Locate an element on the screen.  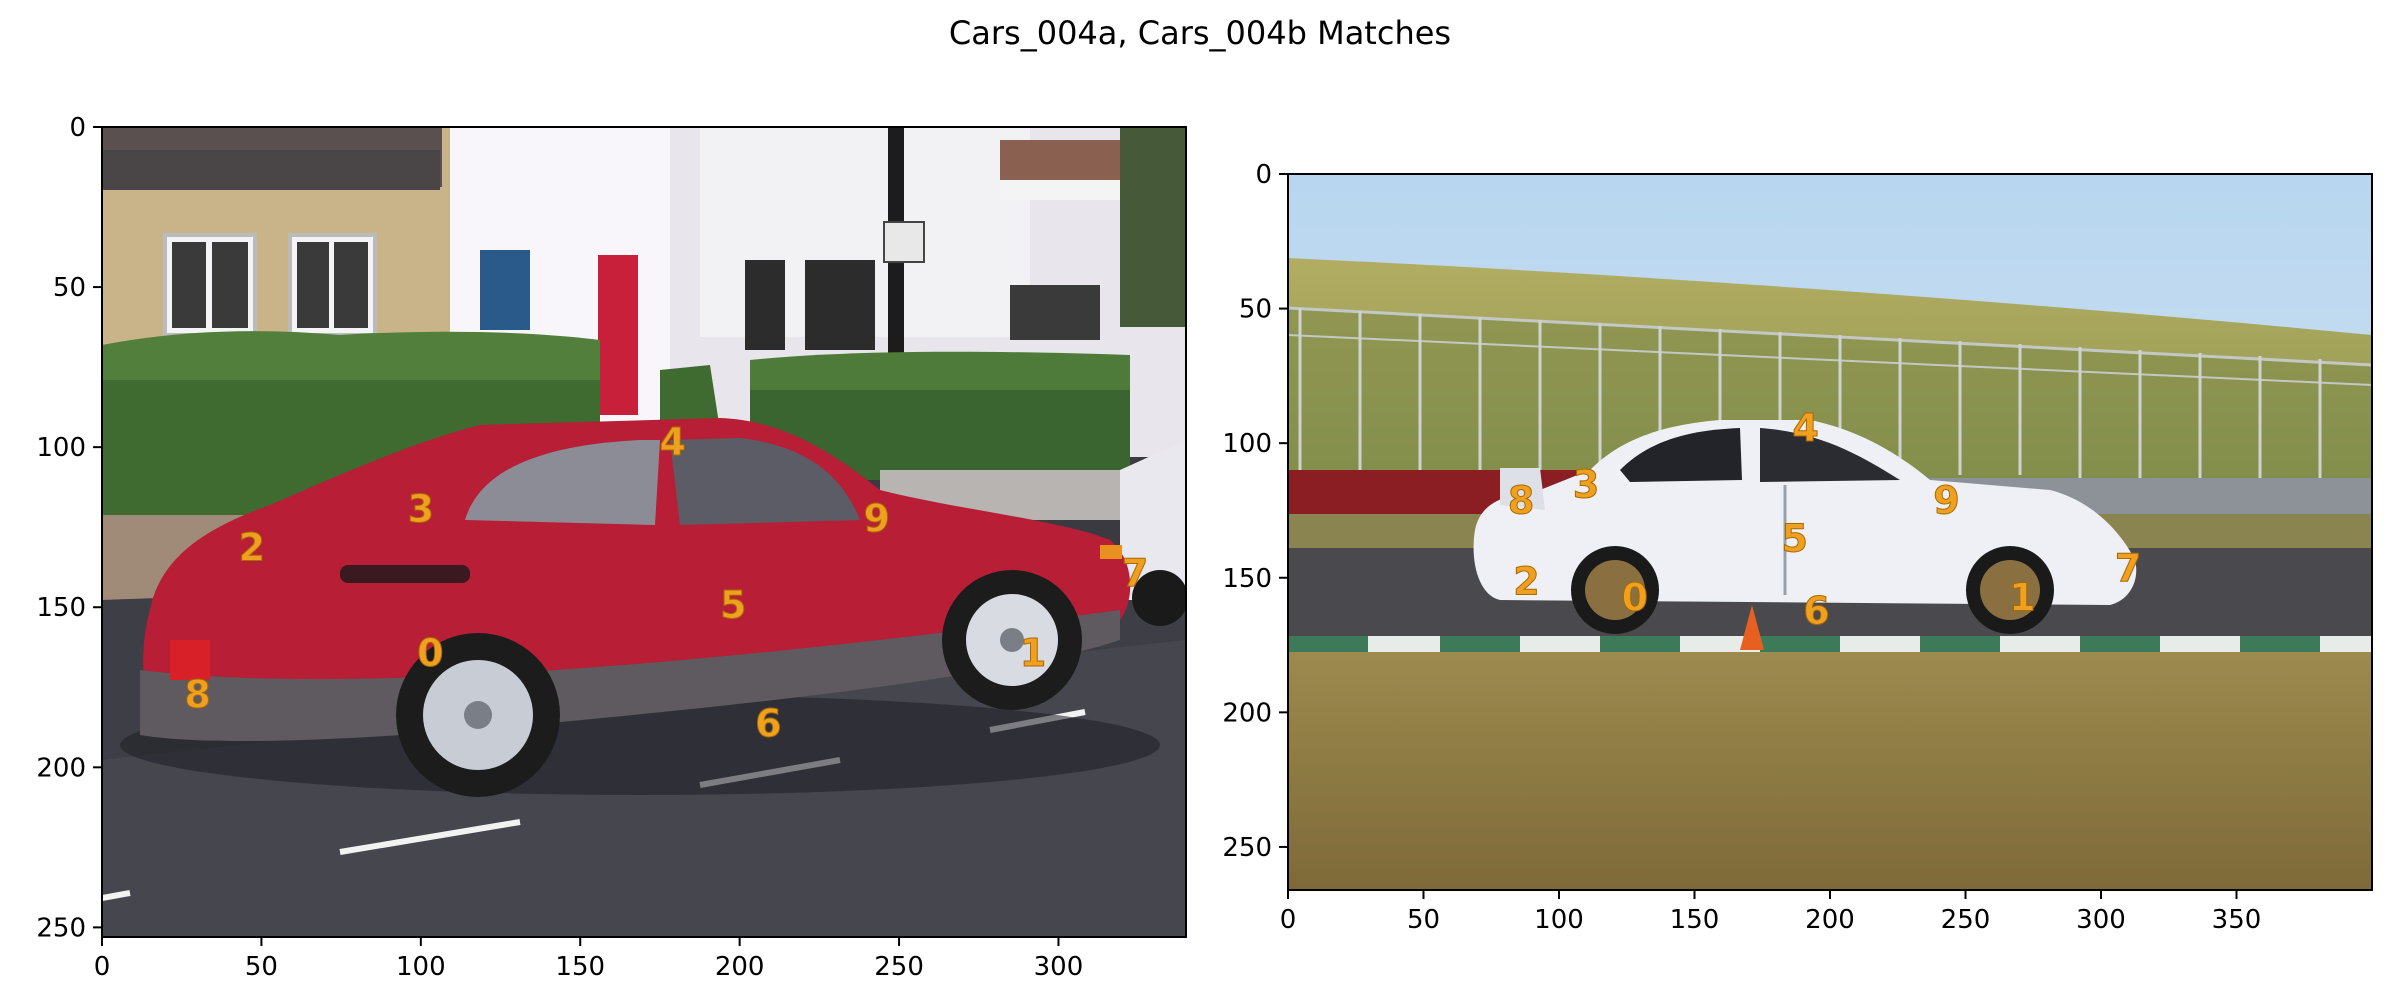
keypoint-label-a-1: 1 is located at coordinates (1033, 653).